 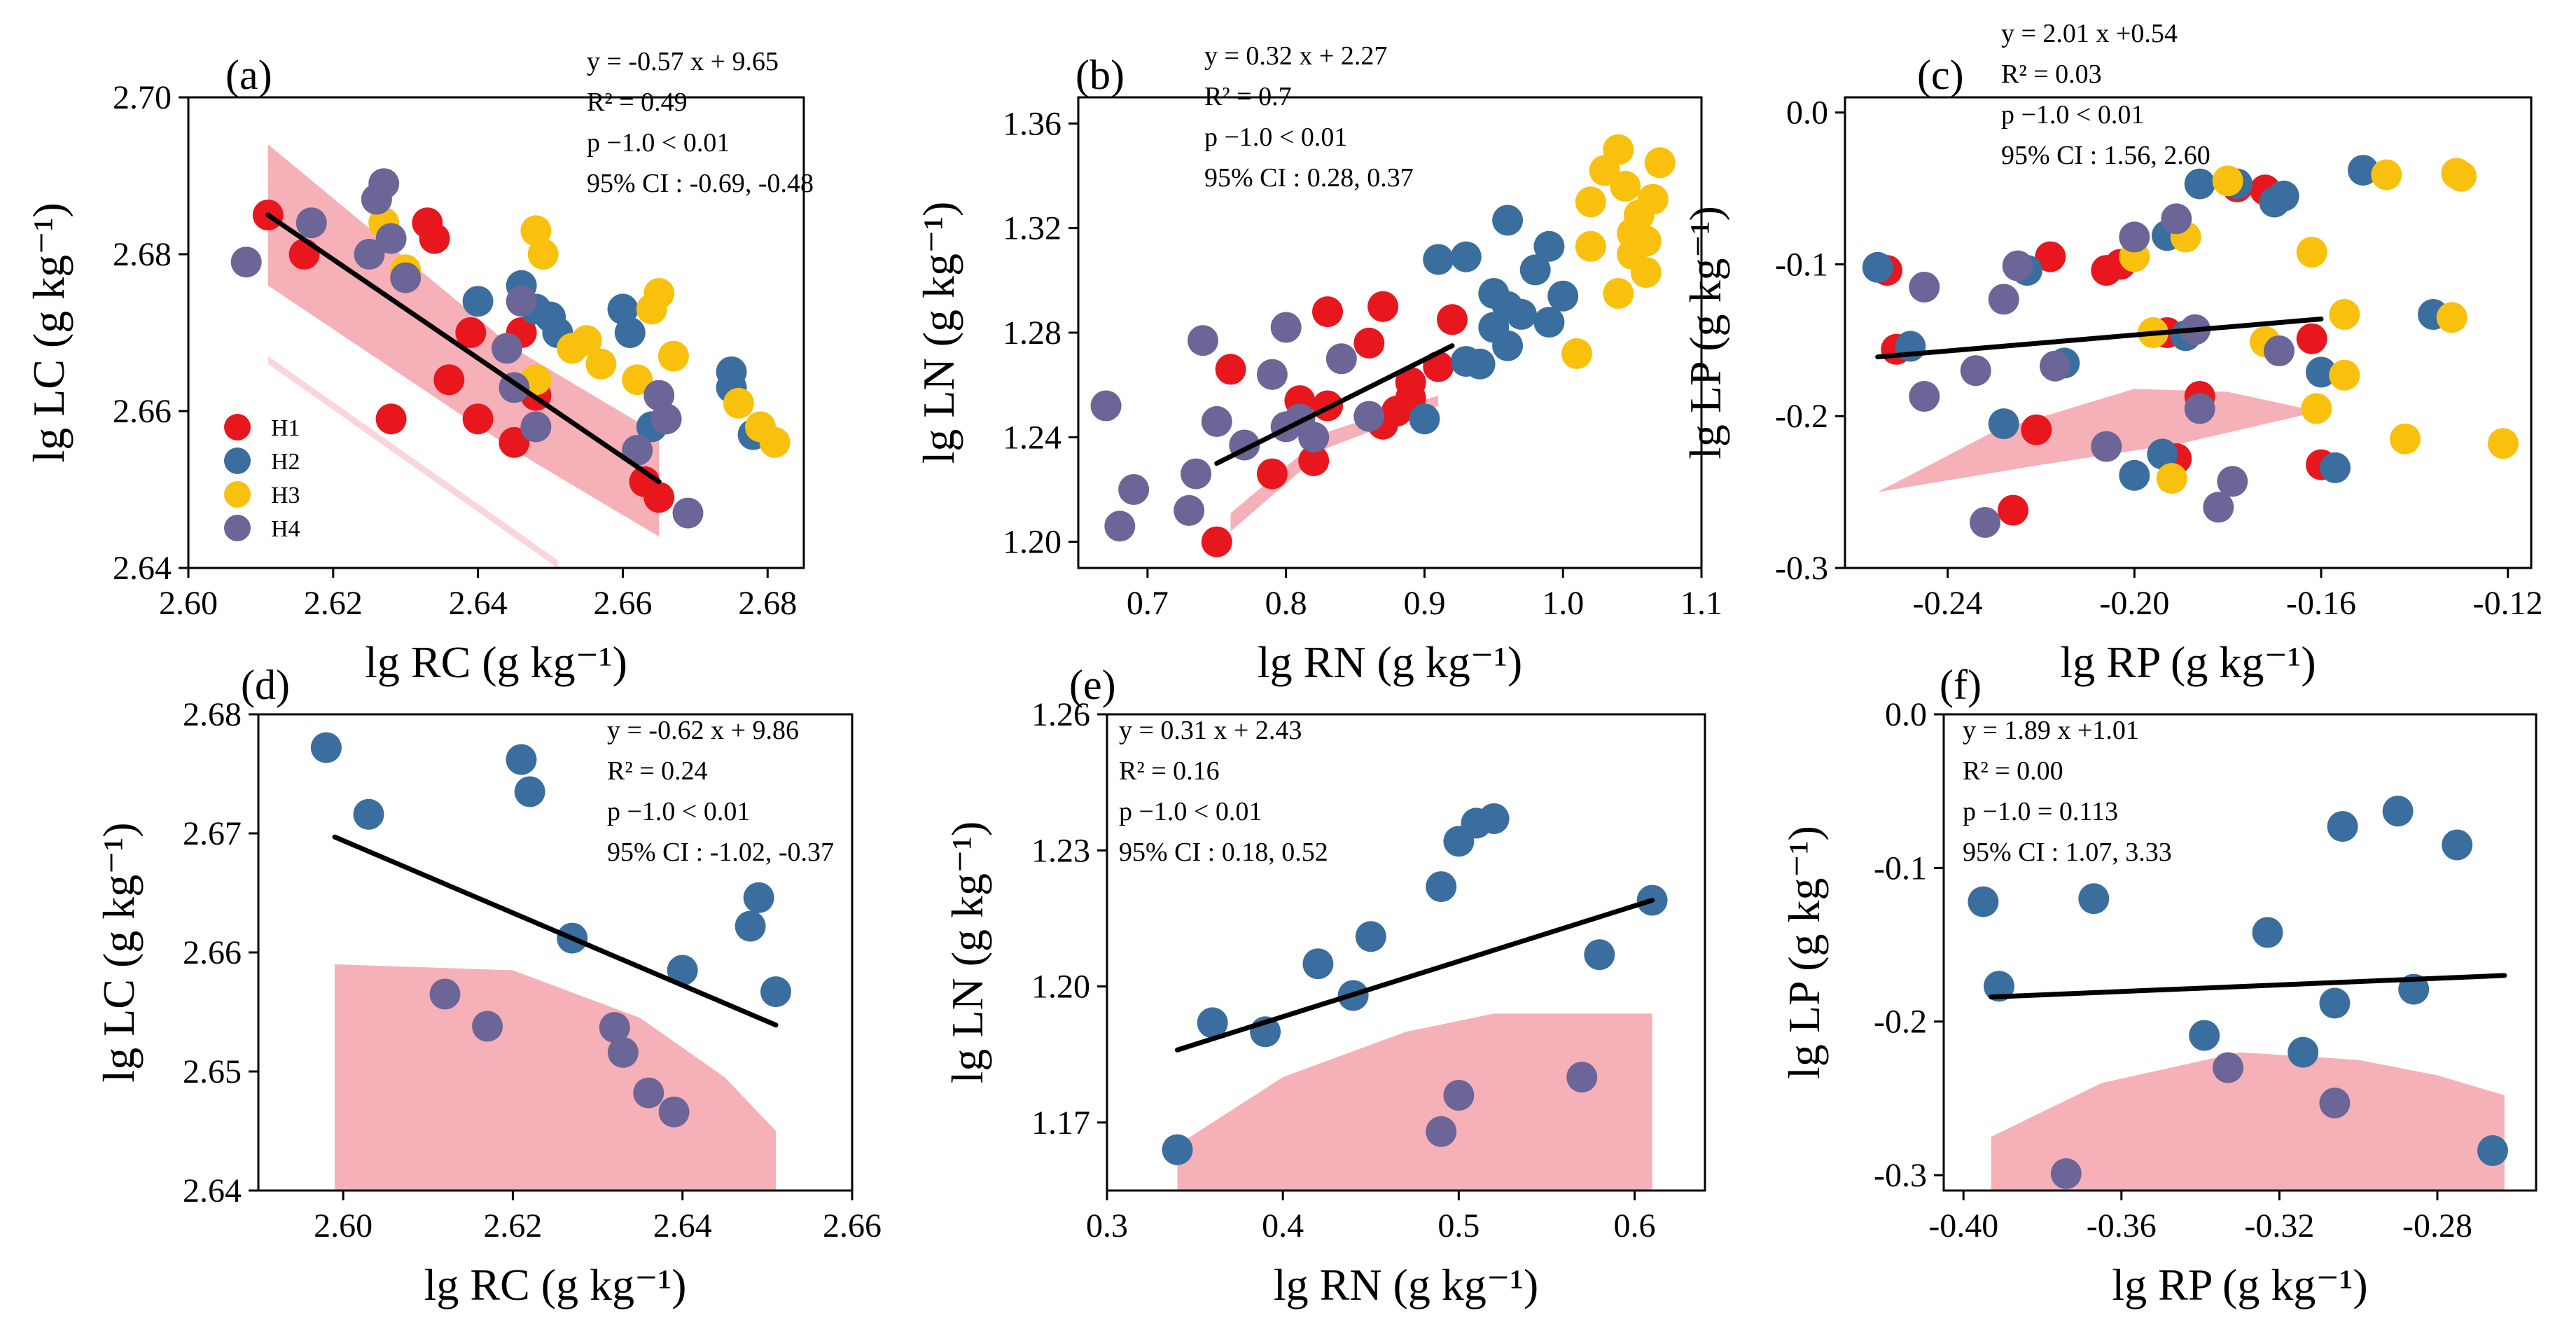 I want to click on x-tick-label: 0.5, so click(x=1458, y=1225).